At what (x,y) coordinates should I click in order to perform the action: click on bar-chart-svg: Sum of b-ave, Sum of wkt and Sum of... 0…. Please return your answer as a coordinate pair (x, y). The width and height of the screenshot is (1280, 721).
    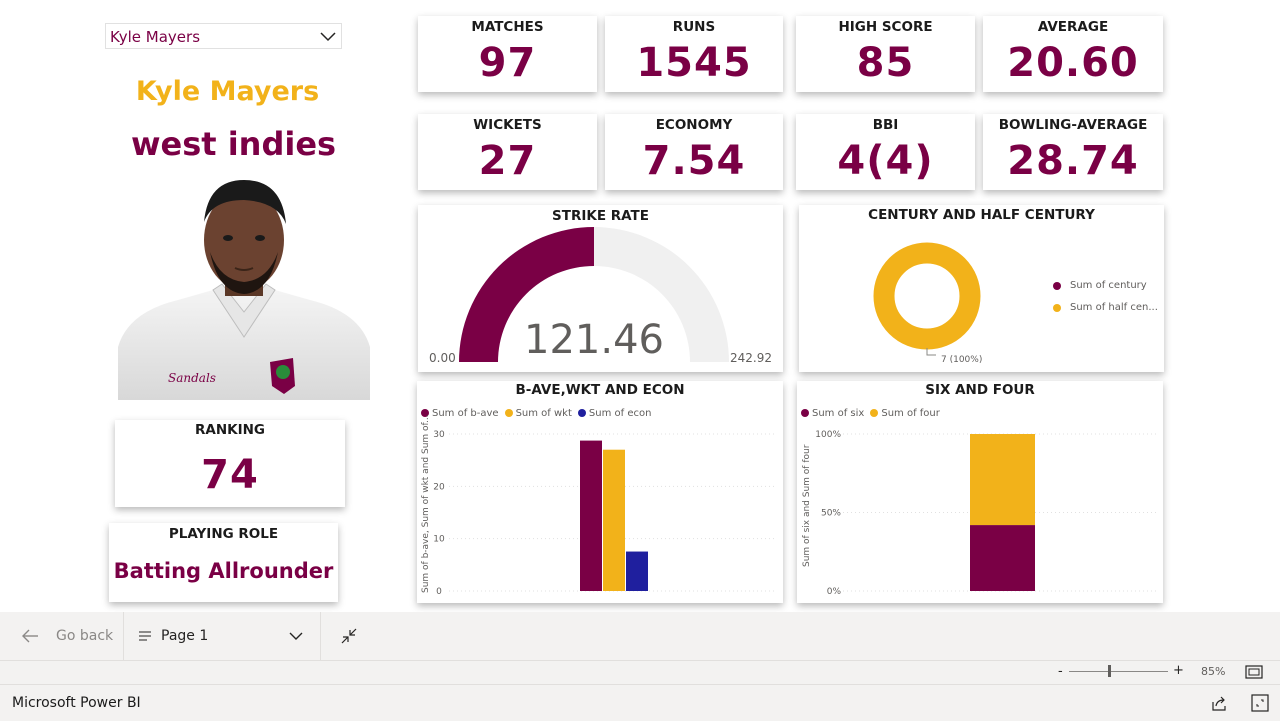
    Looking at the image, I should click on (599, 505).